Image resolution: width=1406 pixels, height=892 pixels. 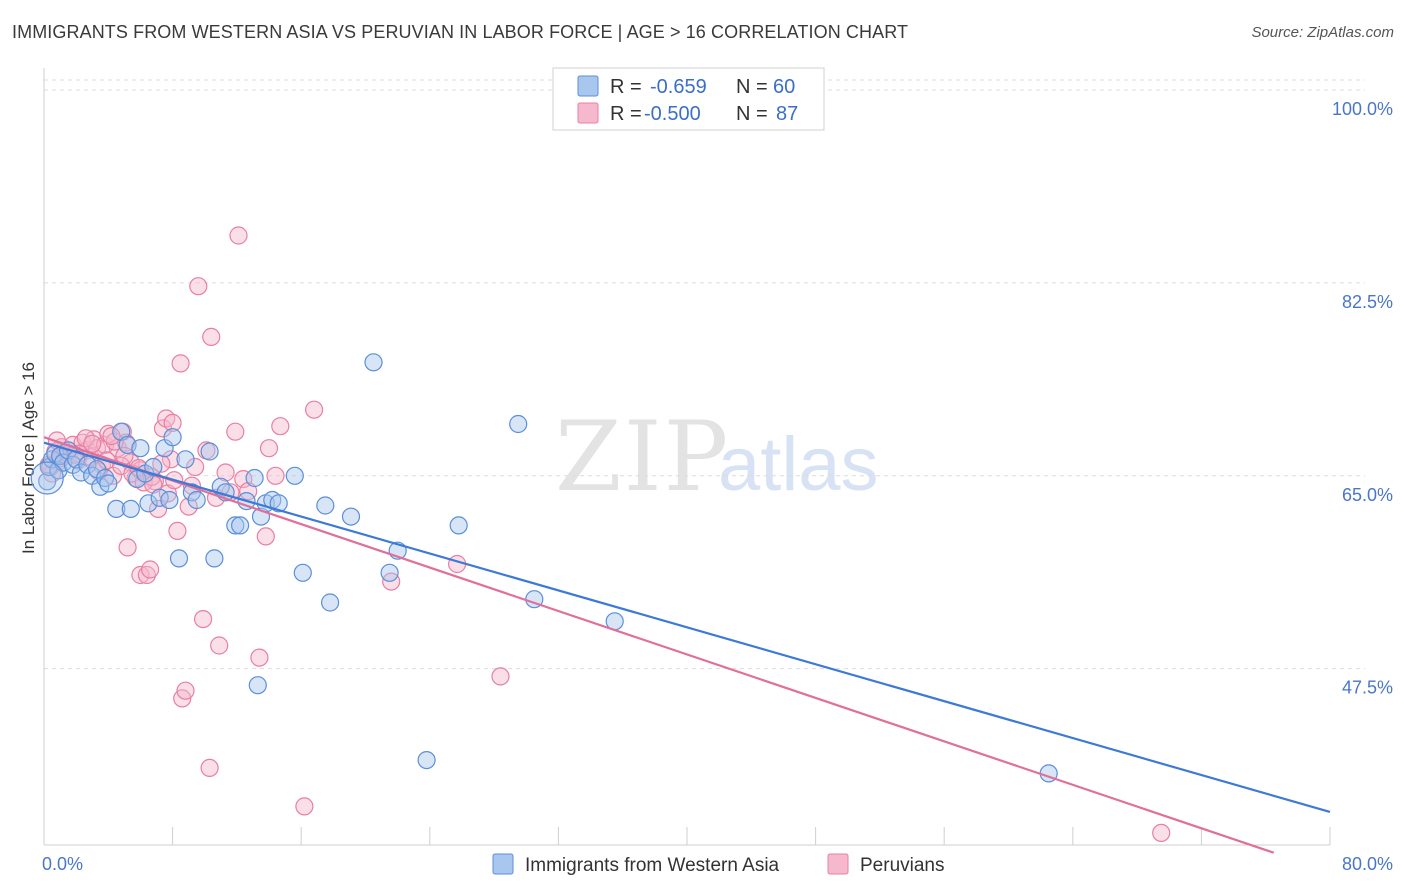 I want to click on legend-r-value-1: -0.659, so click(x=678, y=87).